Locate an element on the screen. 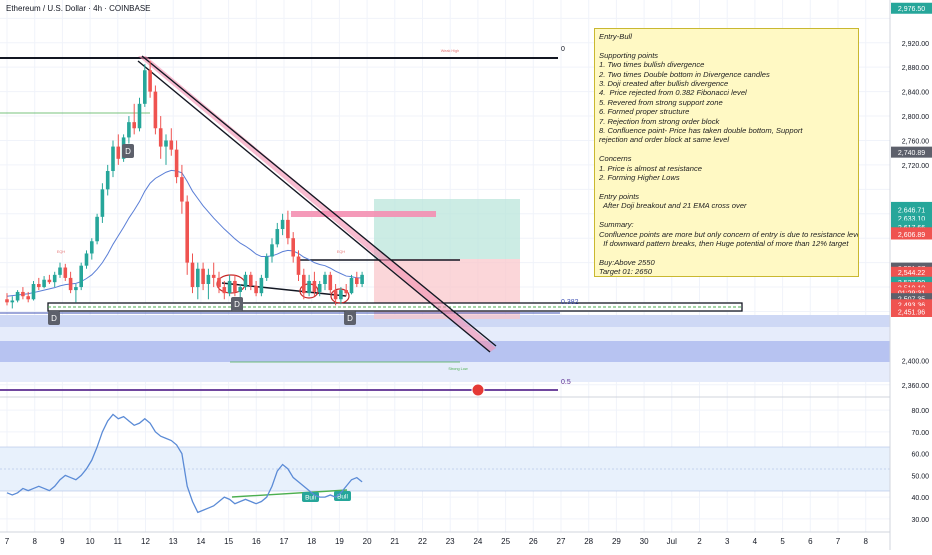 This screenshot has width=932, height=555. eqh-label-1: EQH is located at coordinates (61, 252).